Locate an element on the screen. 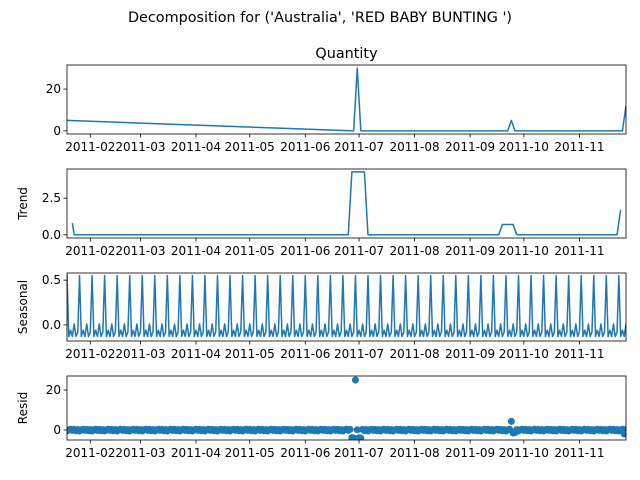  observed-series-line is located at coordinates (346, 99).